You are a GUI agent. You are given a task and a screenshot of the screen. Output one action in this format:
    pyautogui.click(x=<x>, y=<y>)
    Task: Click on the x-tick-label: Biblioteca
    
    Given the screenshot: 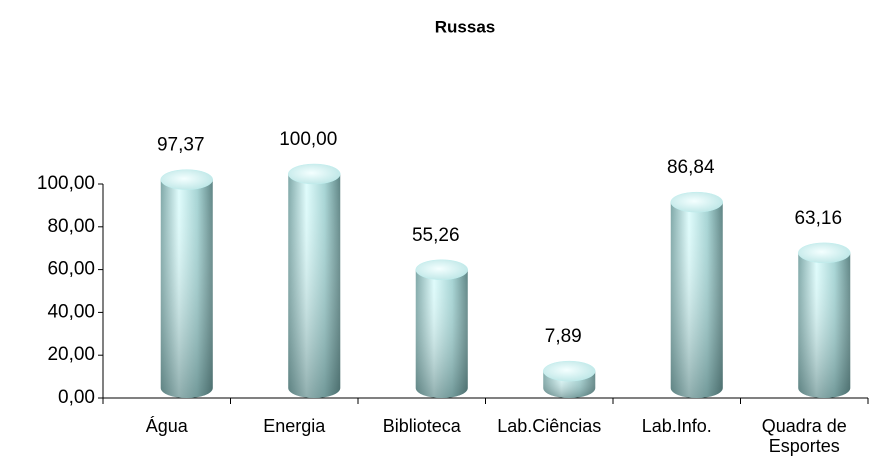 What is the action you would take?
    pyautogui.click(x=421, y=426)
    